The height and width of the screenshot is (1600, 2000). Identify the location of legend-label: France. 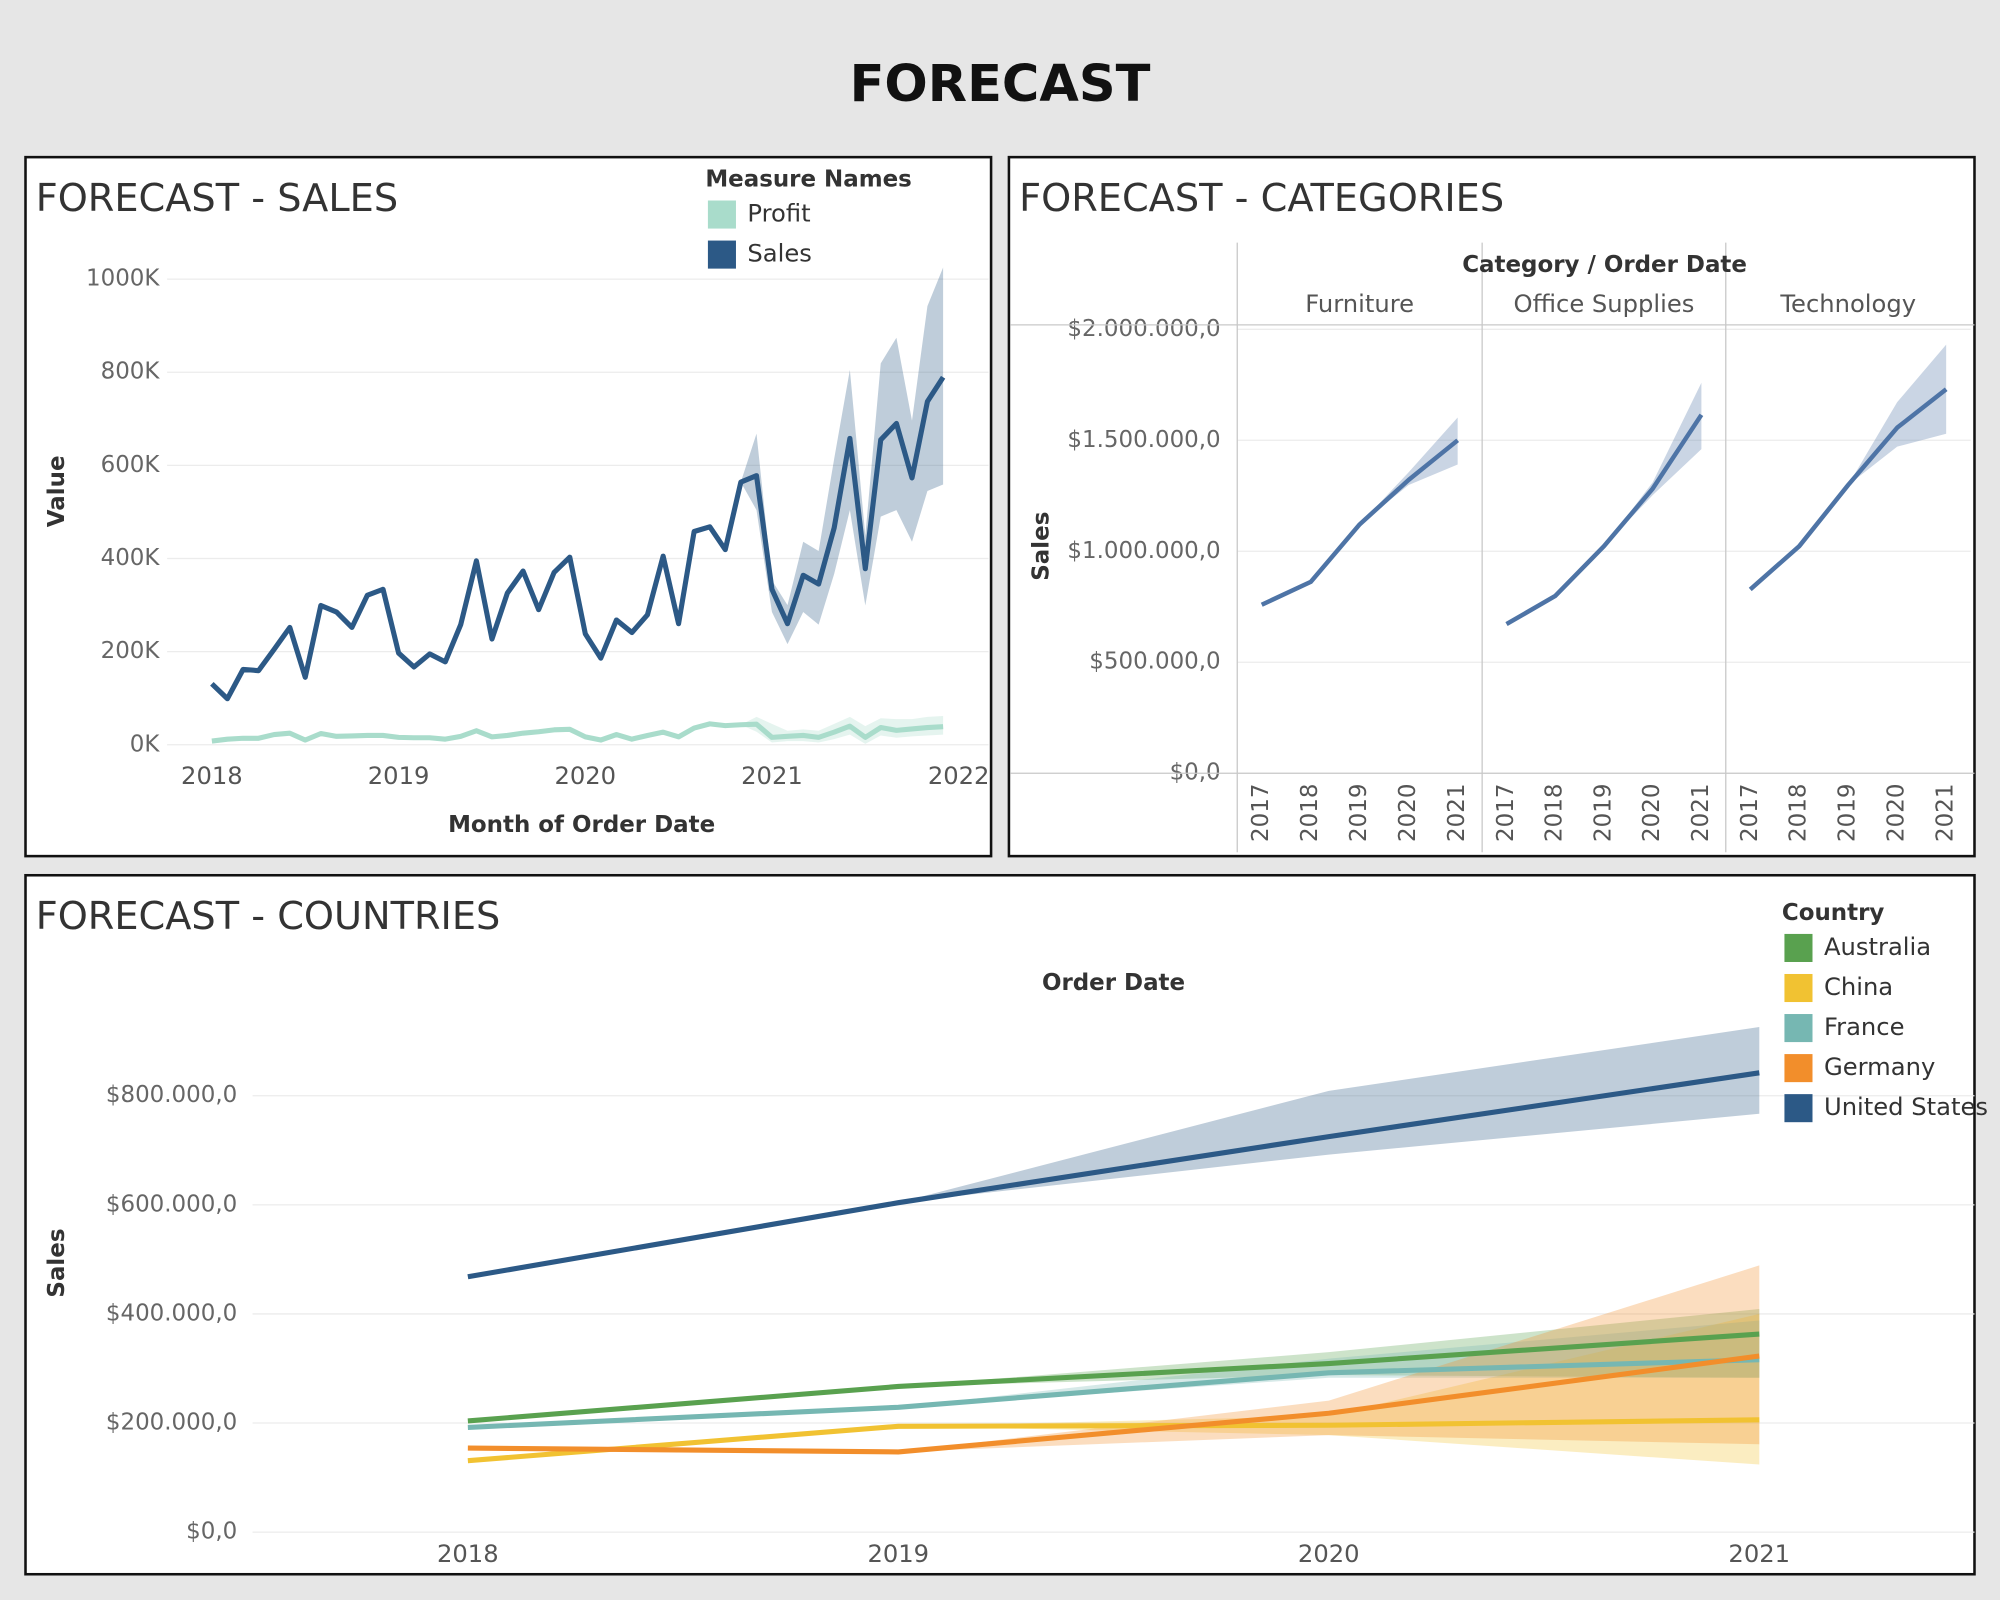
(1864, 1027).